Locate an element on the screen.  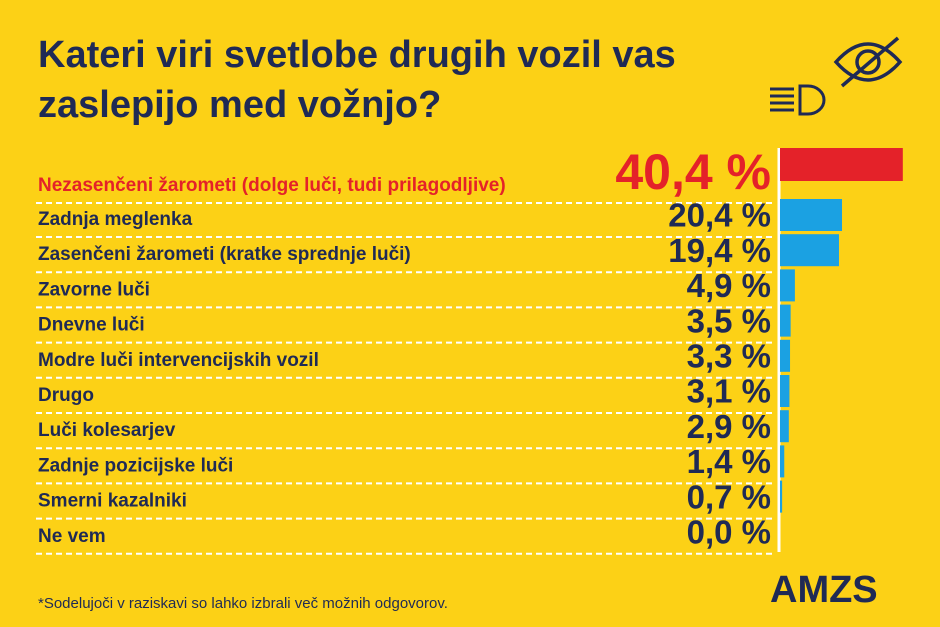
category-label: Luči kolesarjev is located at coordinates (107, 430).